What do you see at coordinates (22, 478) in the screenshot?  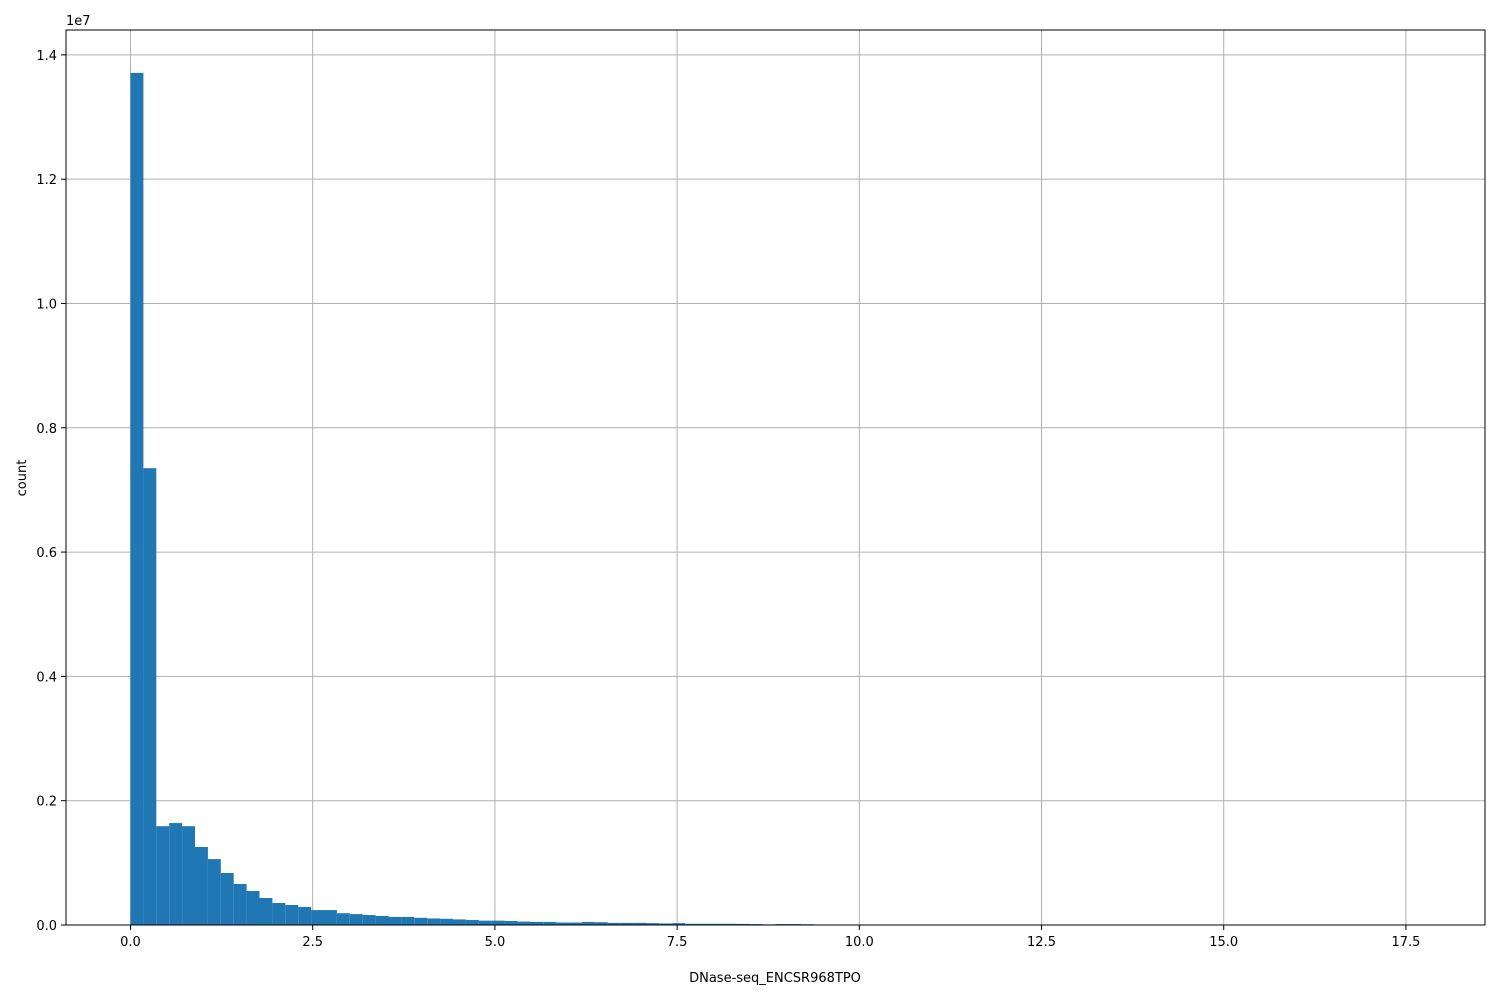 I see `y-axis-label: count` at bounding box center [22, 478].